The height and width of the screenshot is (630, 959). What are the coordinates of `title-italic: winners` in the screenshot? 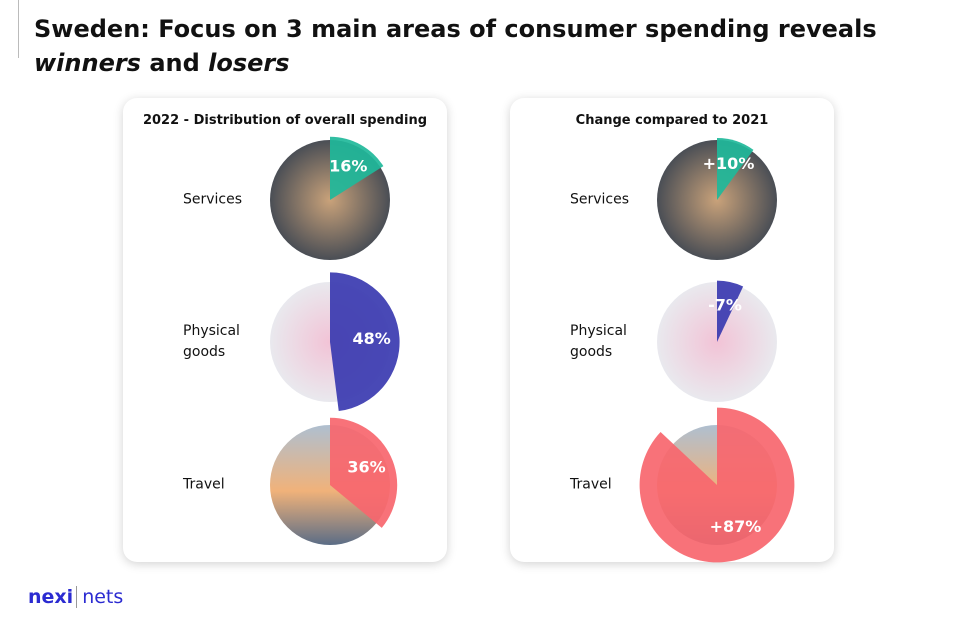 It's located at (87, 63).